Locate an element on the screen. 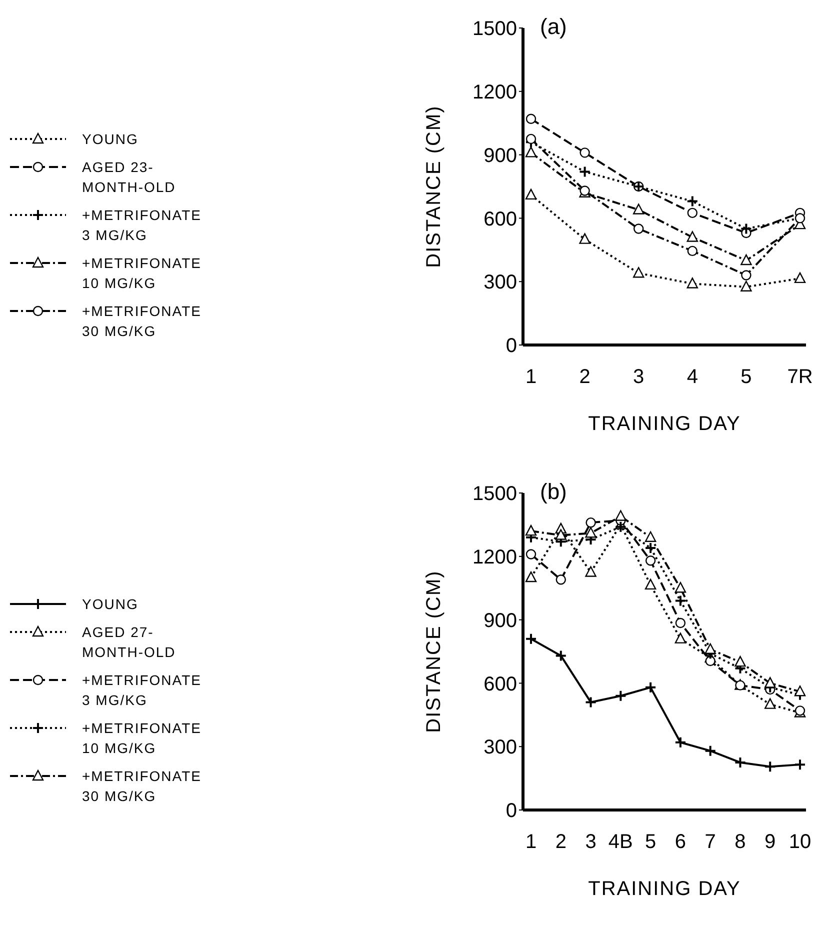 The width and height of the screenshot is (829, 951). legend-label: AGED 27-MONTH-OLD is located at coordinates (129, 642).